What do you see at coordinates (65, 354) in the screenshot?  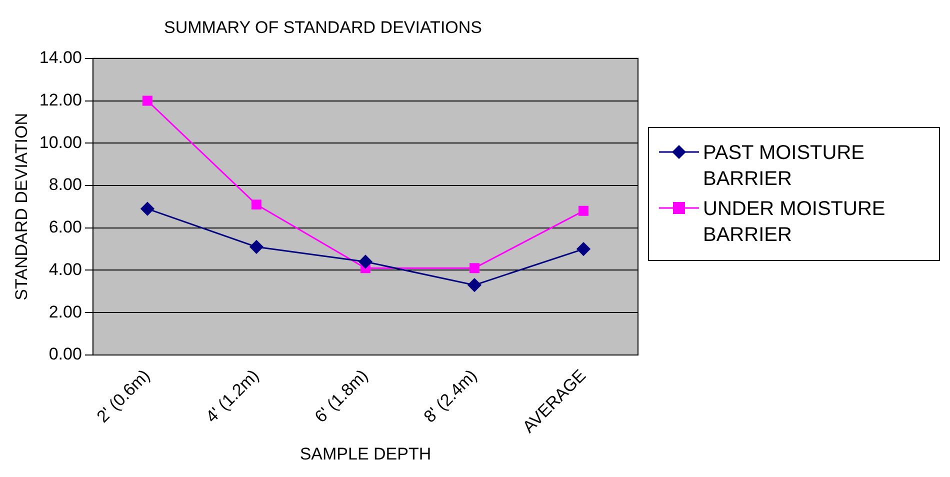 I see `y-tick-label: 0.00` at bounding box center [65, 354].